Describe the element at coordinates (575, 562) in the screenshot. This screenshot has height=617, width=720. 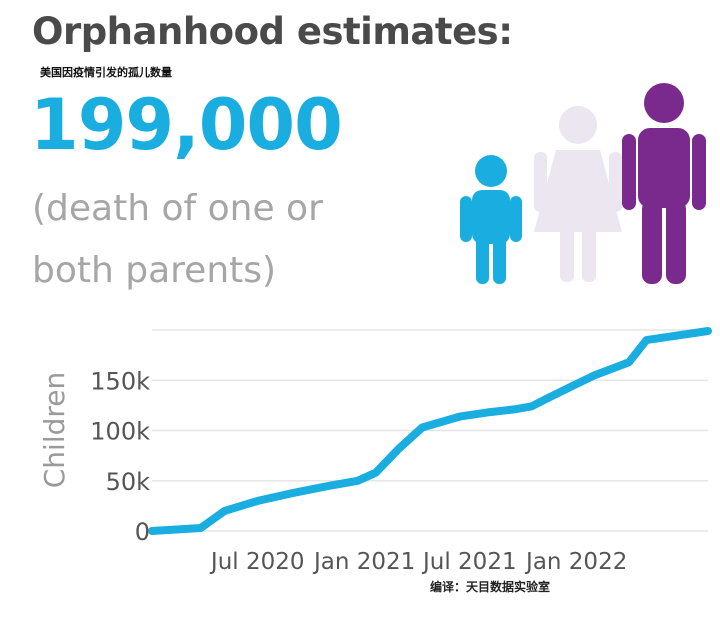
I see `x-tick-label: Jan 2022` at that location.